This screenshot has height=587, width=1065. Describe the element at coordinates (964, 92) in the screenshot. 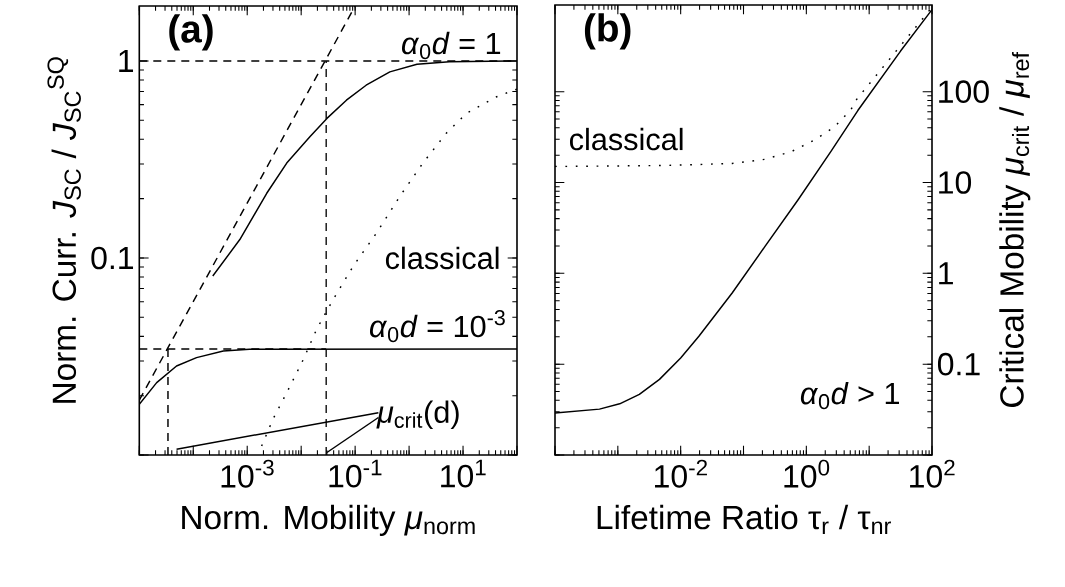

I see `y-tick-label: 100` at that location.